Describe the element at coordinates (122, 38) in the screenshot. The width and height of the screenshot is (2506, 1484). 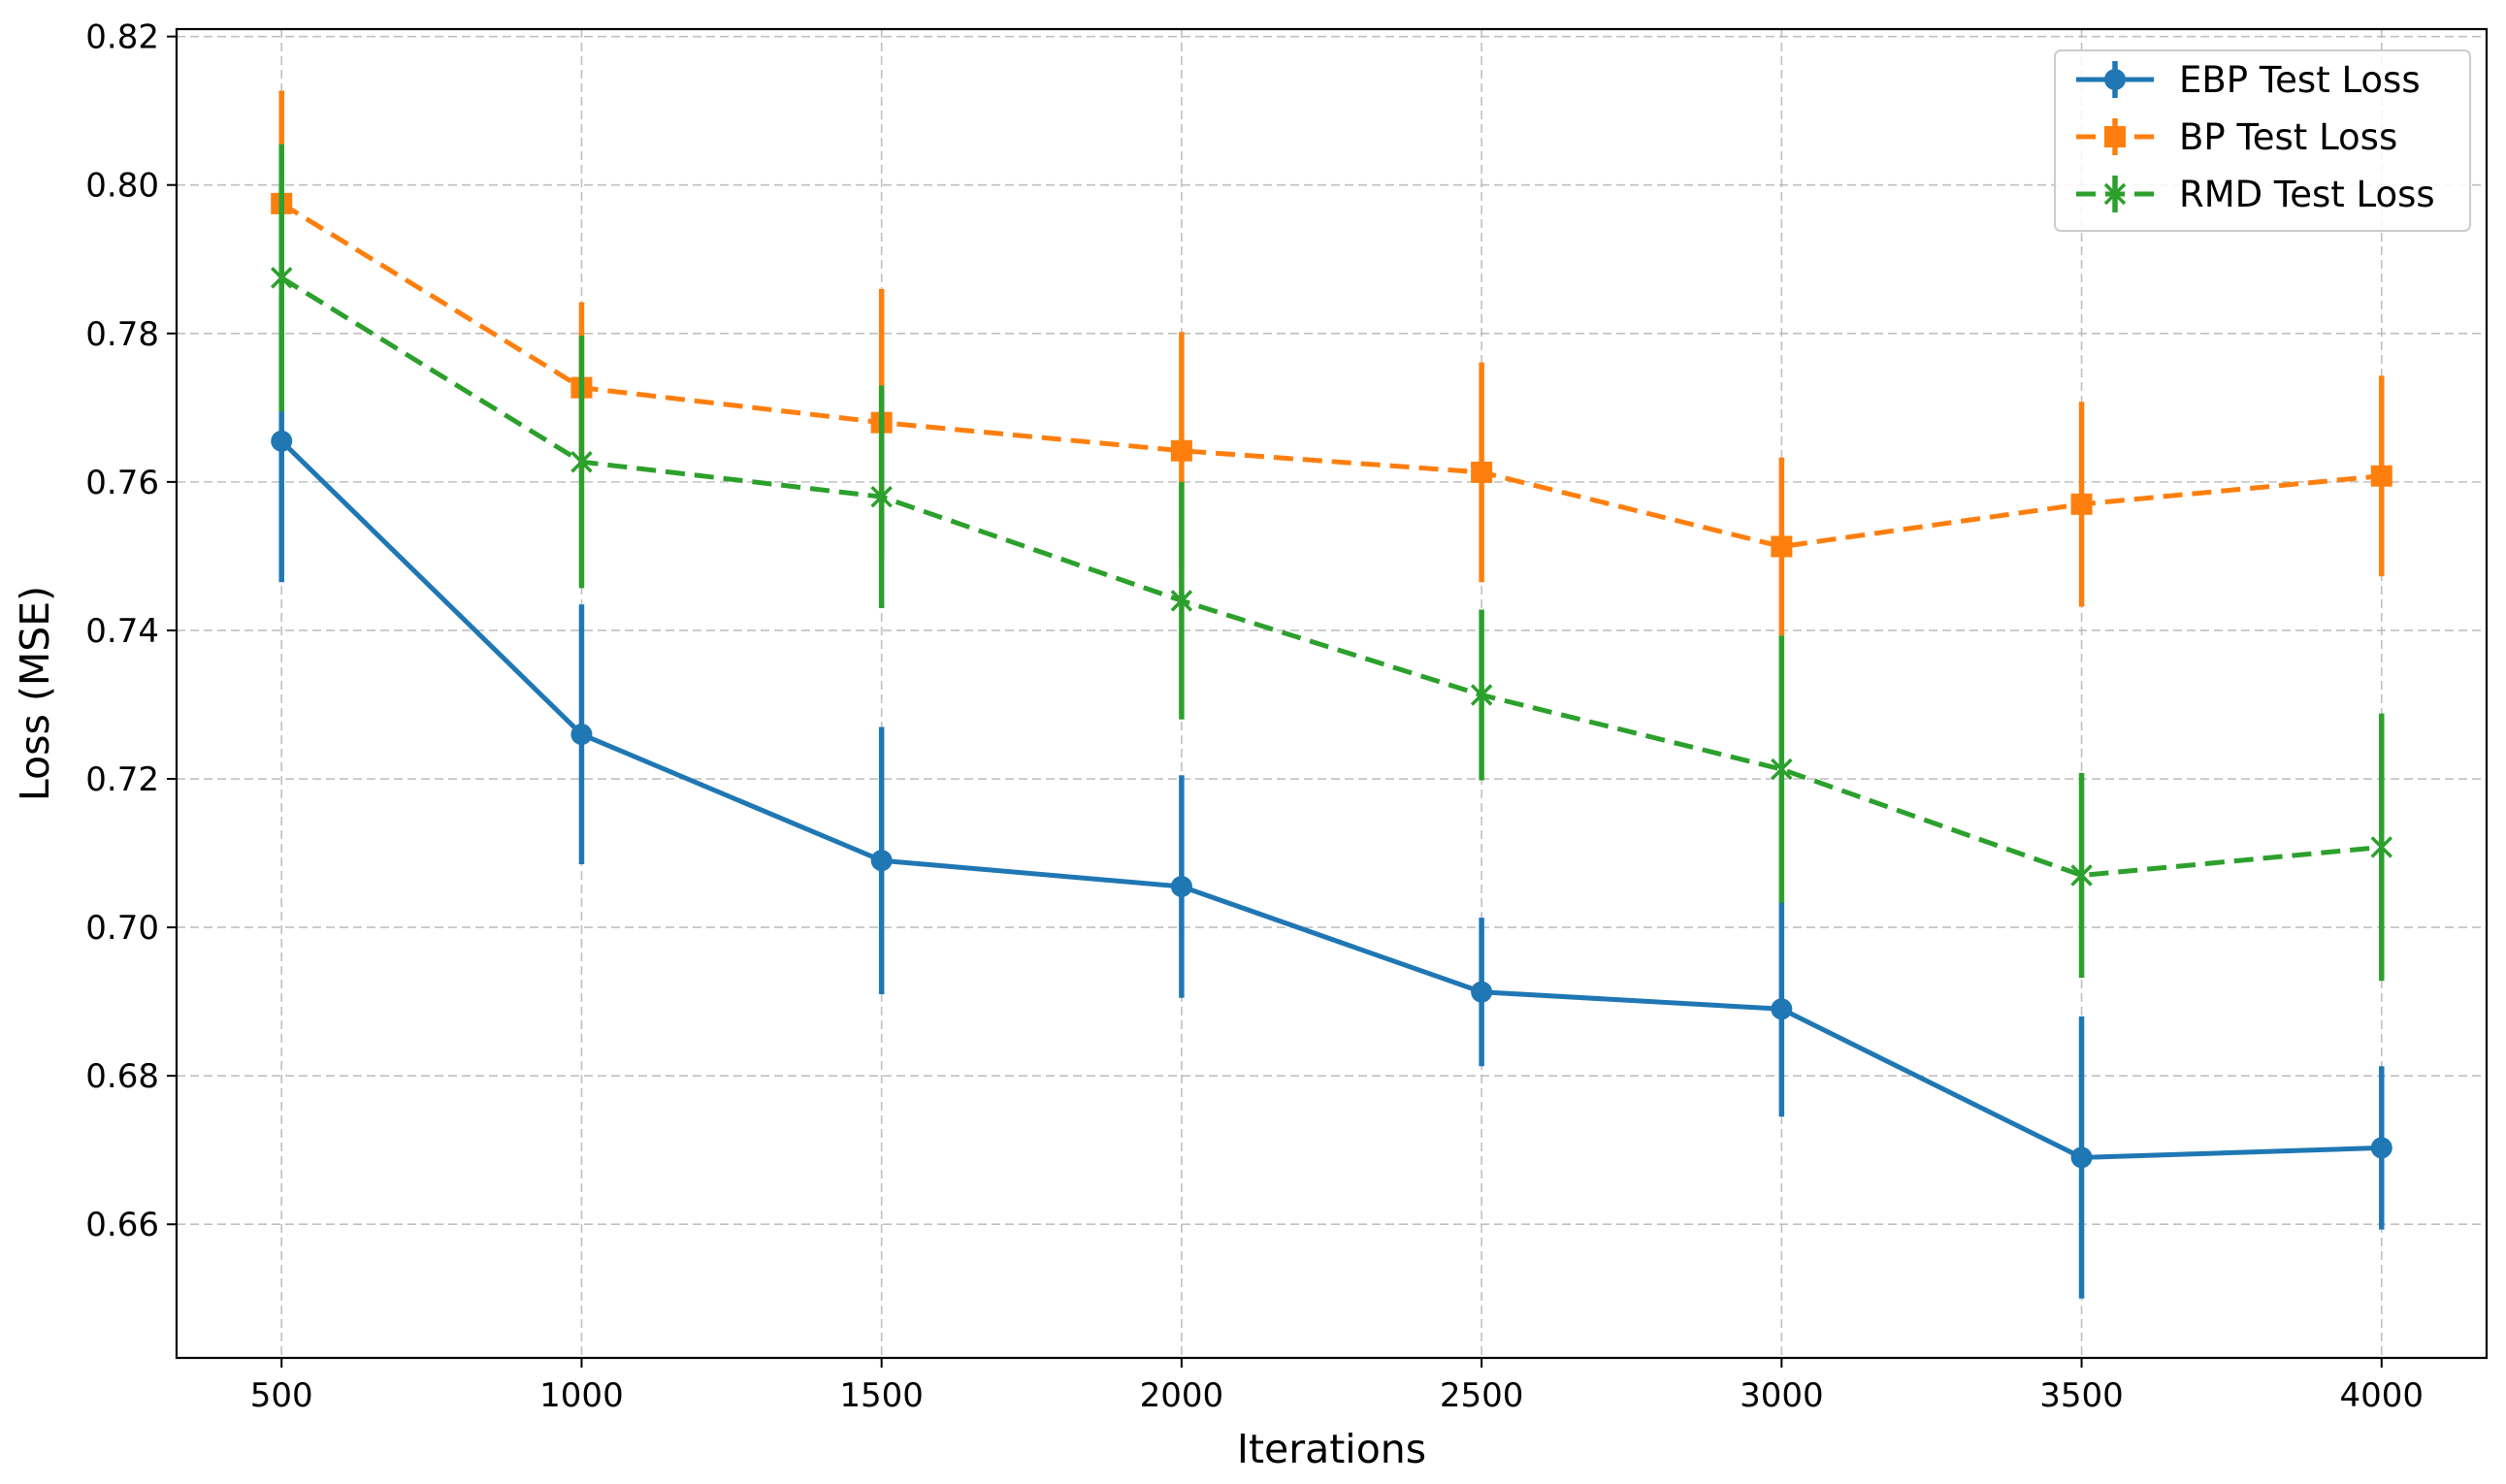
I see `y-tick-label: 0.82` at that location.